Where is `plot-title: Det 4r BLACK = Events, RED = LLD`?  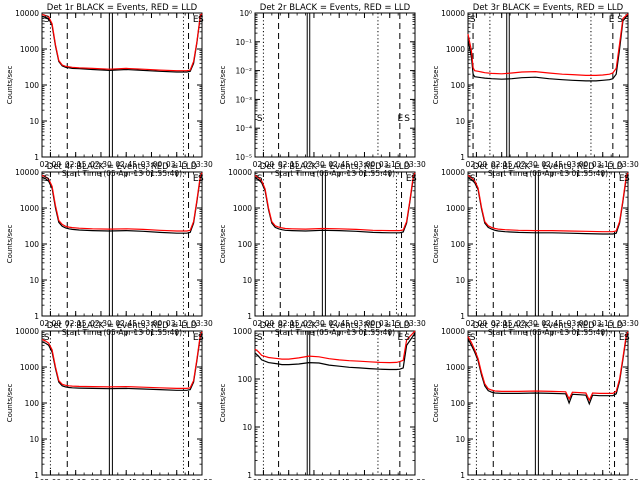 plot-title: Det 4r BLACK = Events, RED = LLD is located at coordinates (122, 167).